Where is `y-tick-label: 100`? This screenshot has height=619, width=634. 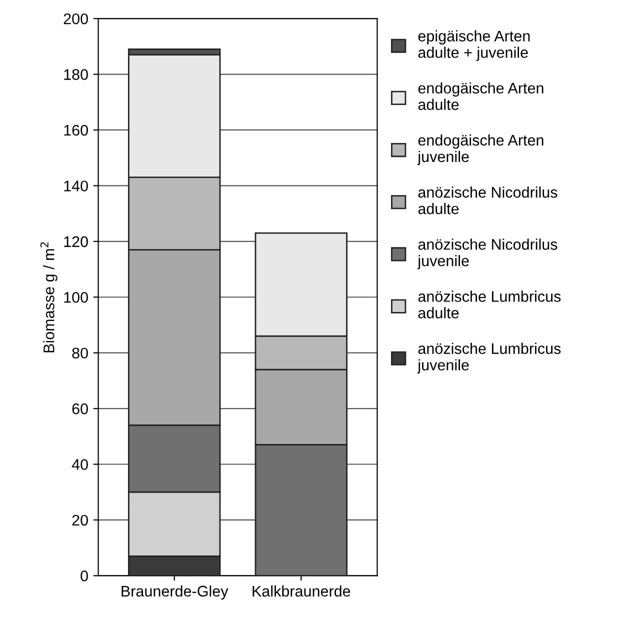
y-tick-label: 100 is located at coordinates (76, 297).